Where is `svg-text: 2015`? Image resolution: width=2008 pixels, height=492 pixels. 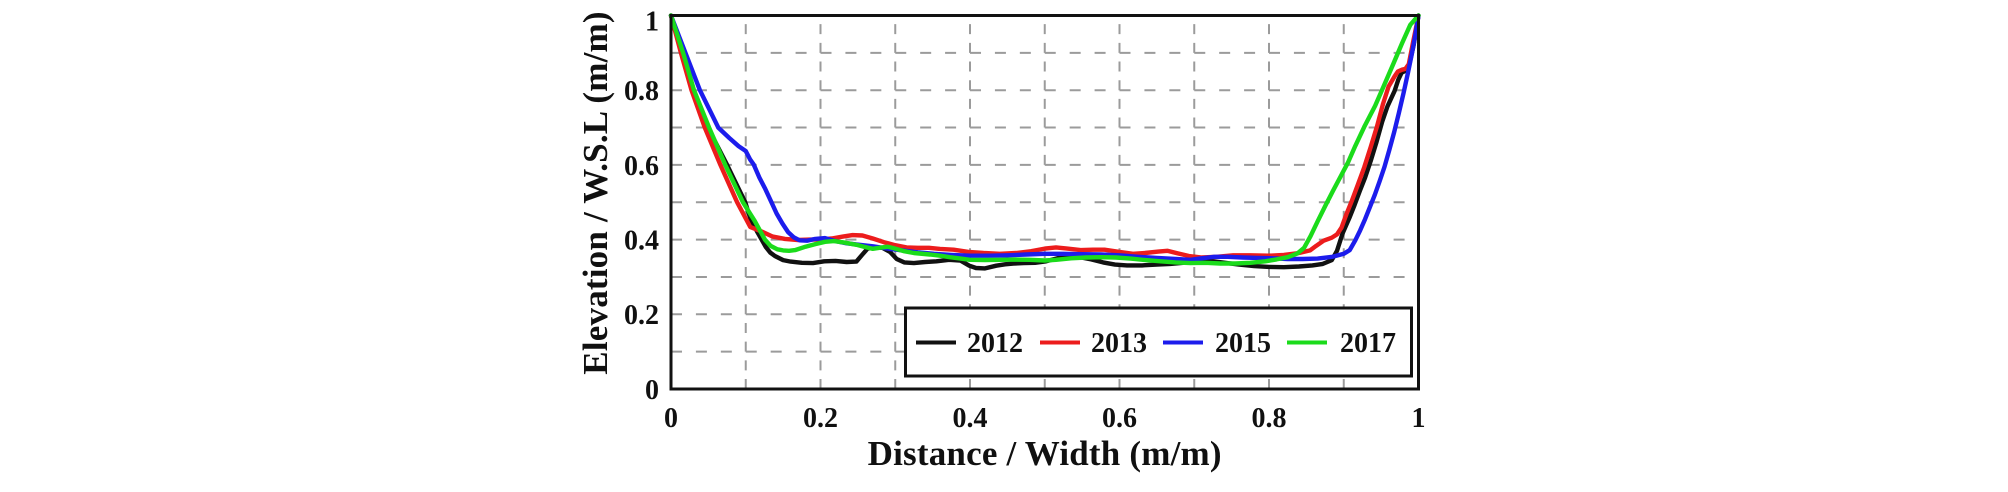
svg-text: 2015 is located at coordinates (1243, 343).